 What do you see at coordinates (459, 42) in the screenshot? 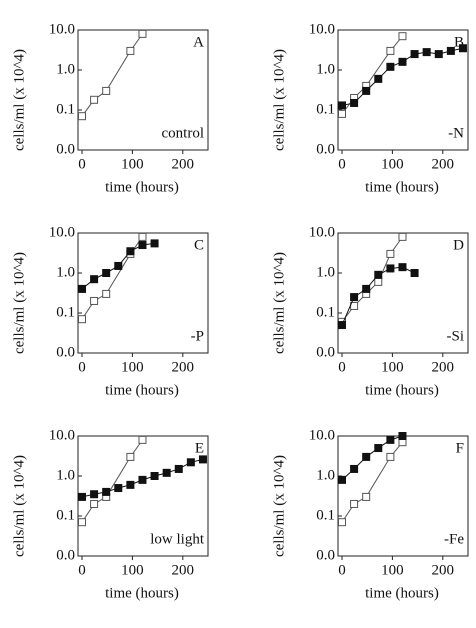
I see `panel-label: B` at bounding box center [459, 42].